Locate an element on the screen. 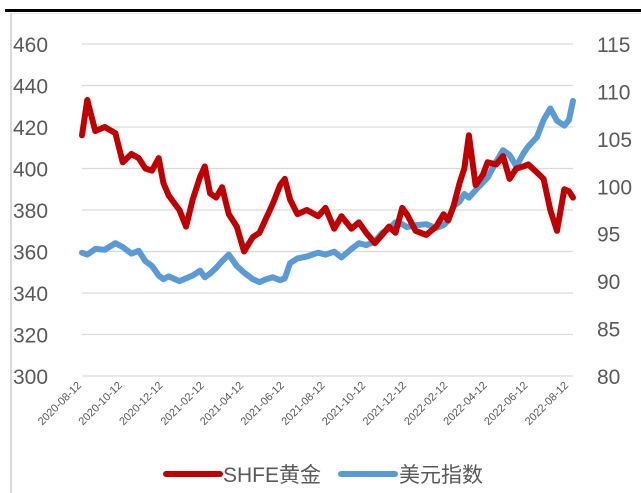 This screenshot has width=641, height=493. right-y-tick-label: 115 is located at coordinates (613, 45).